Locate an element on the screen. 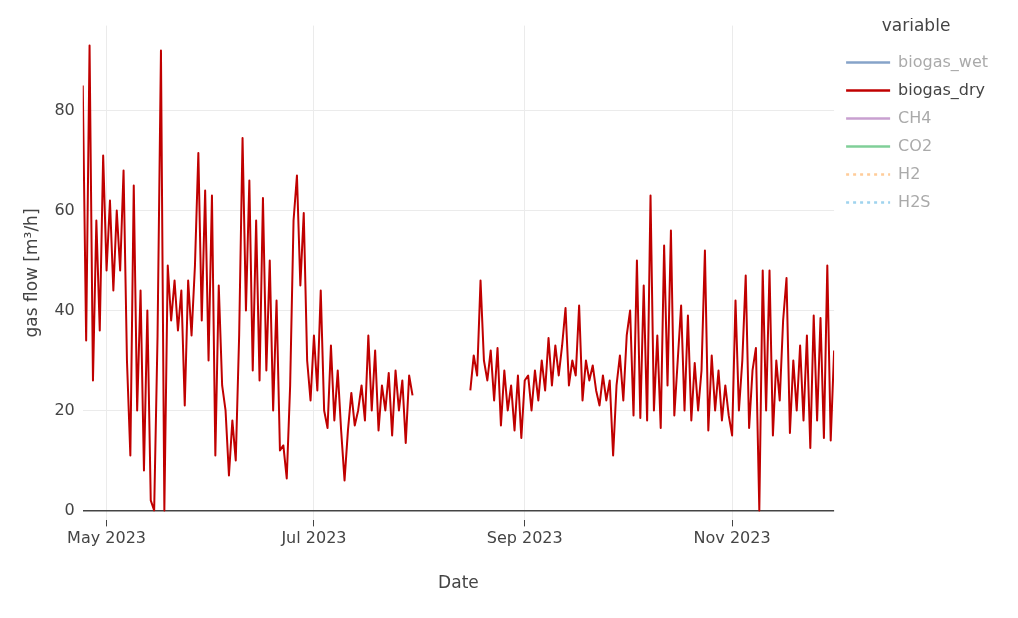  x-tick-label: May 2023 is located at coordinates (106, 538).